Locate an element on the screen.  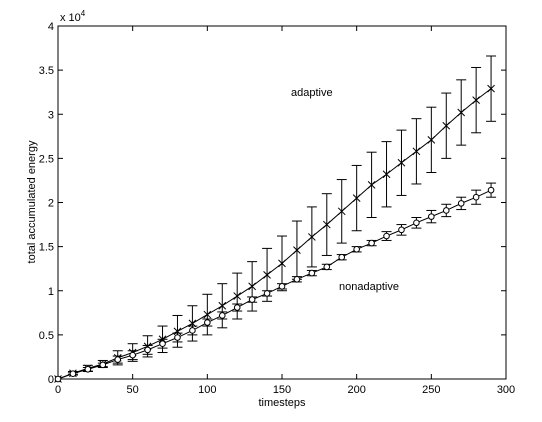
x-tick-label: 100 is located at coordinates (207, 390).